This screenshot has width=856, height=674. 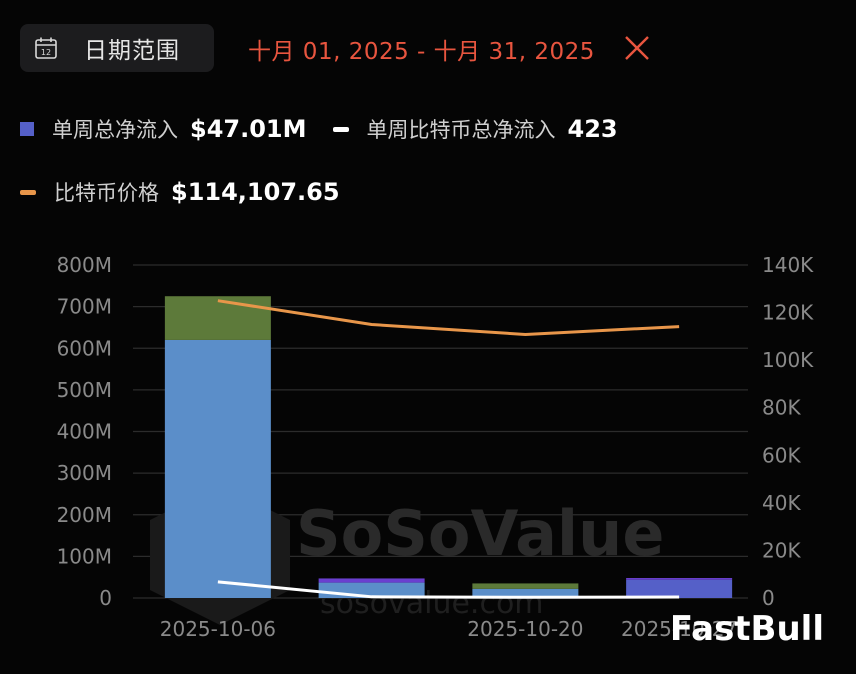 I want to click on x-tick-label: 2025-10-27, so click(x=679, y=629).